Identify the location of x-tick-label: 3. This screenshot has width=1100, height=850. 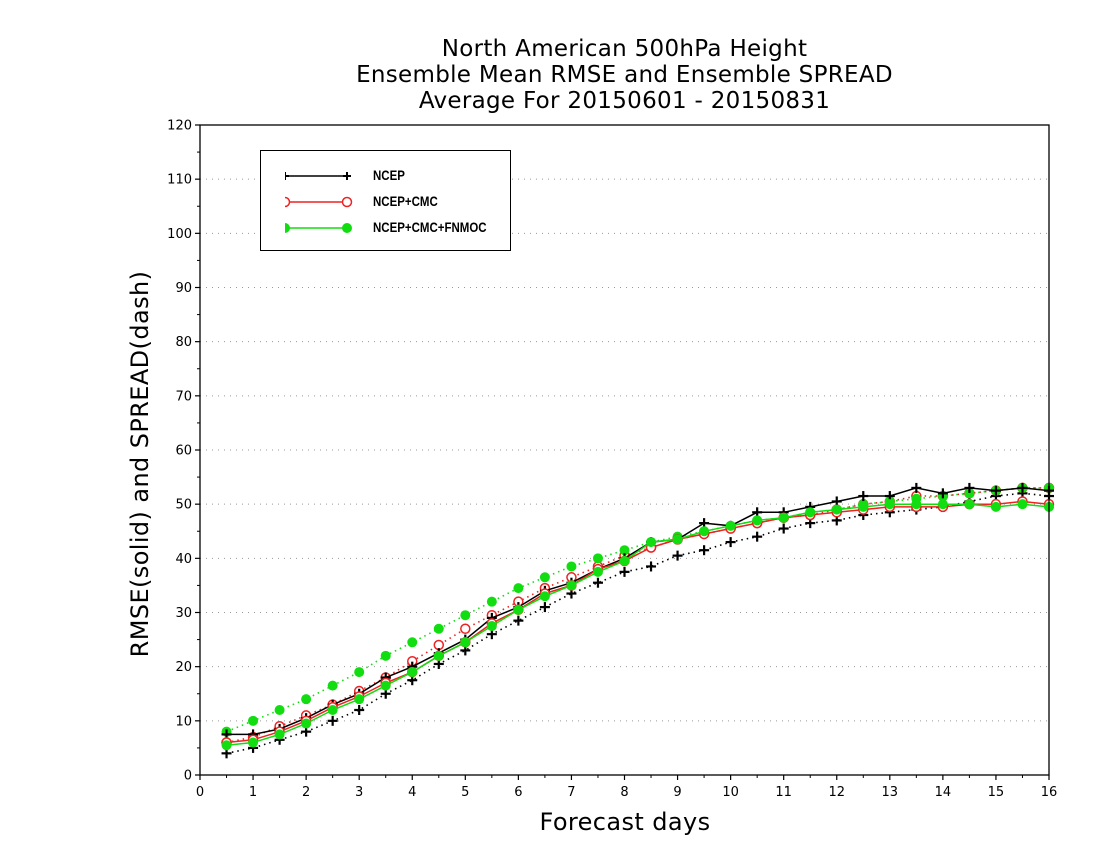
(359, 792).